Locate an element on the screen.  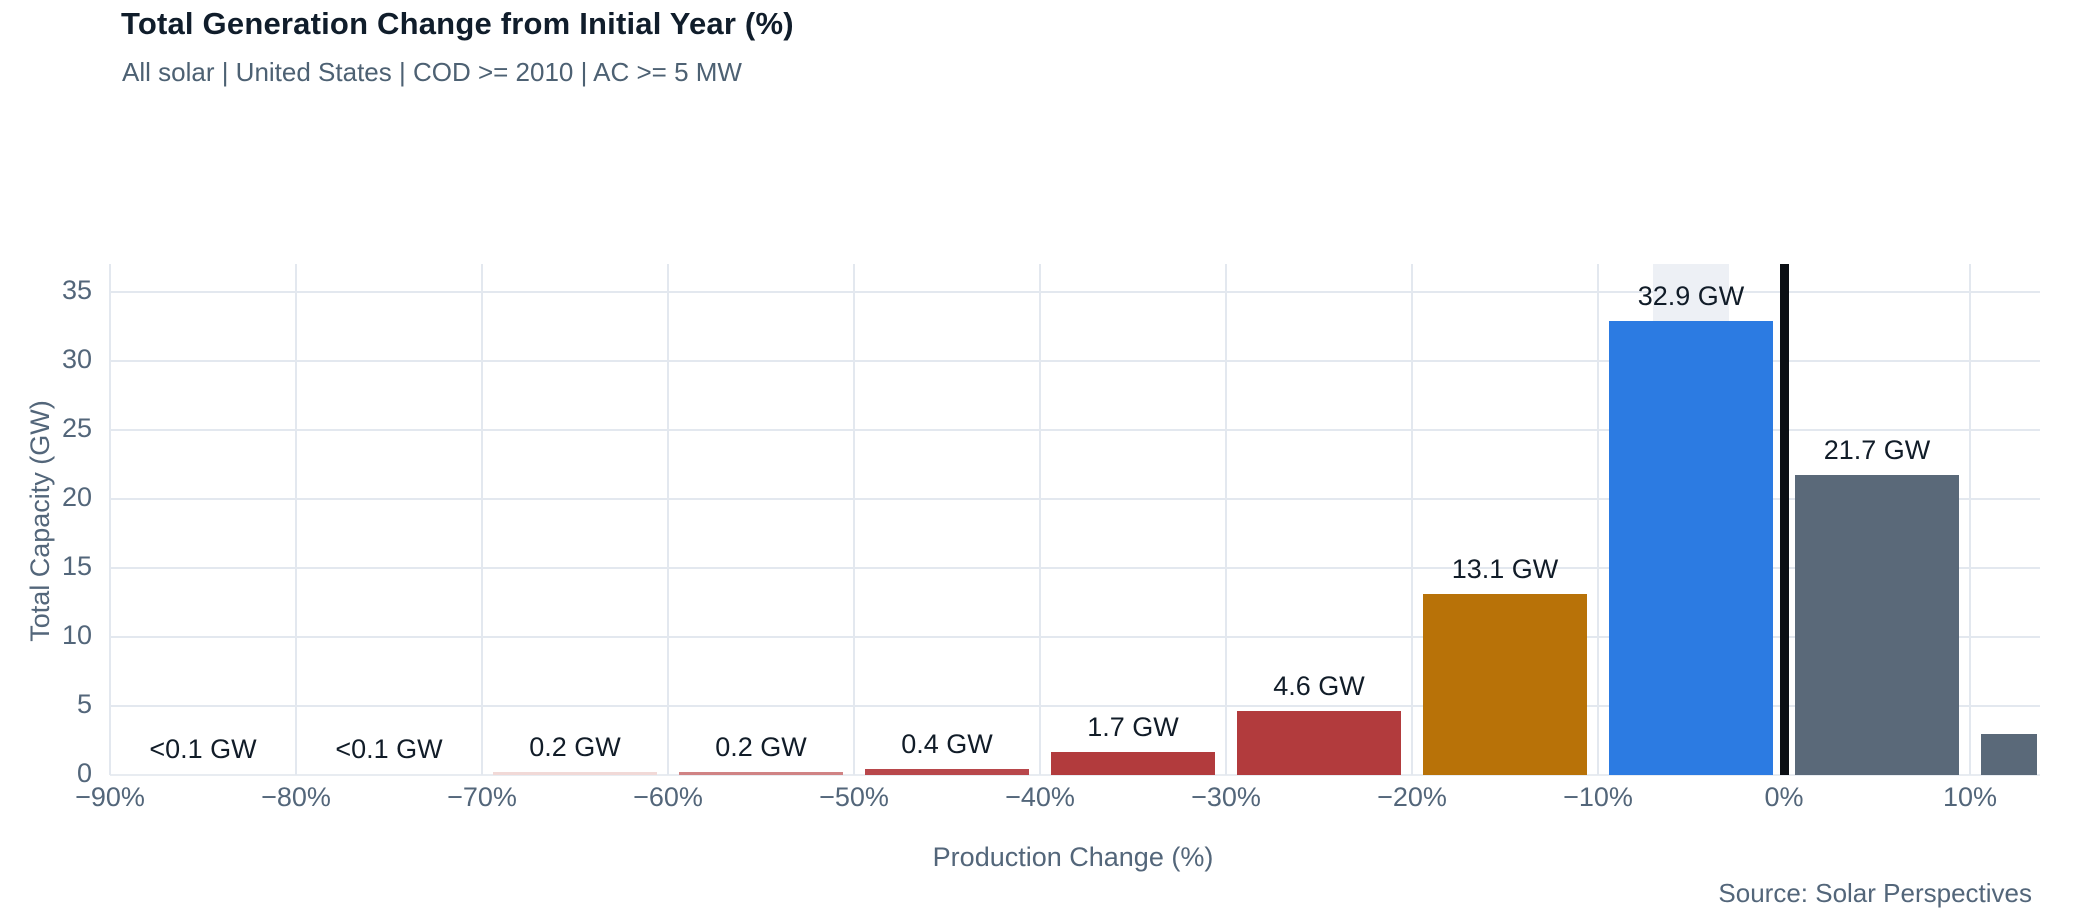
bar--60to-50 is located at coordinates (761, 773).